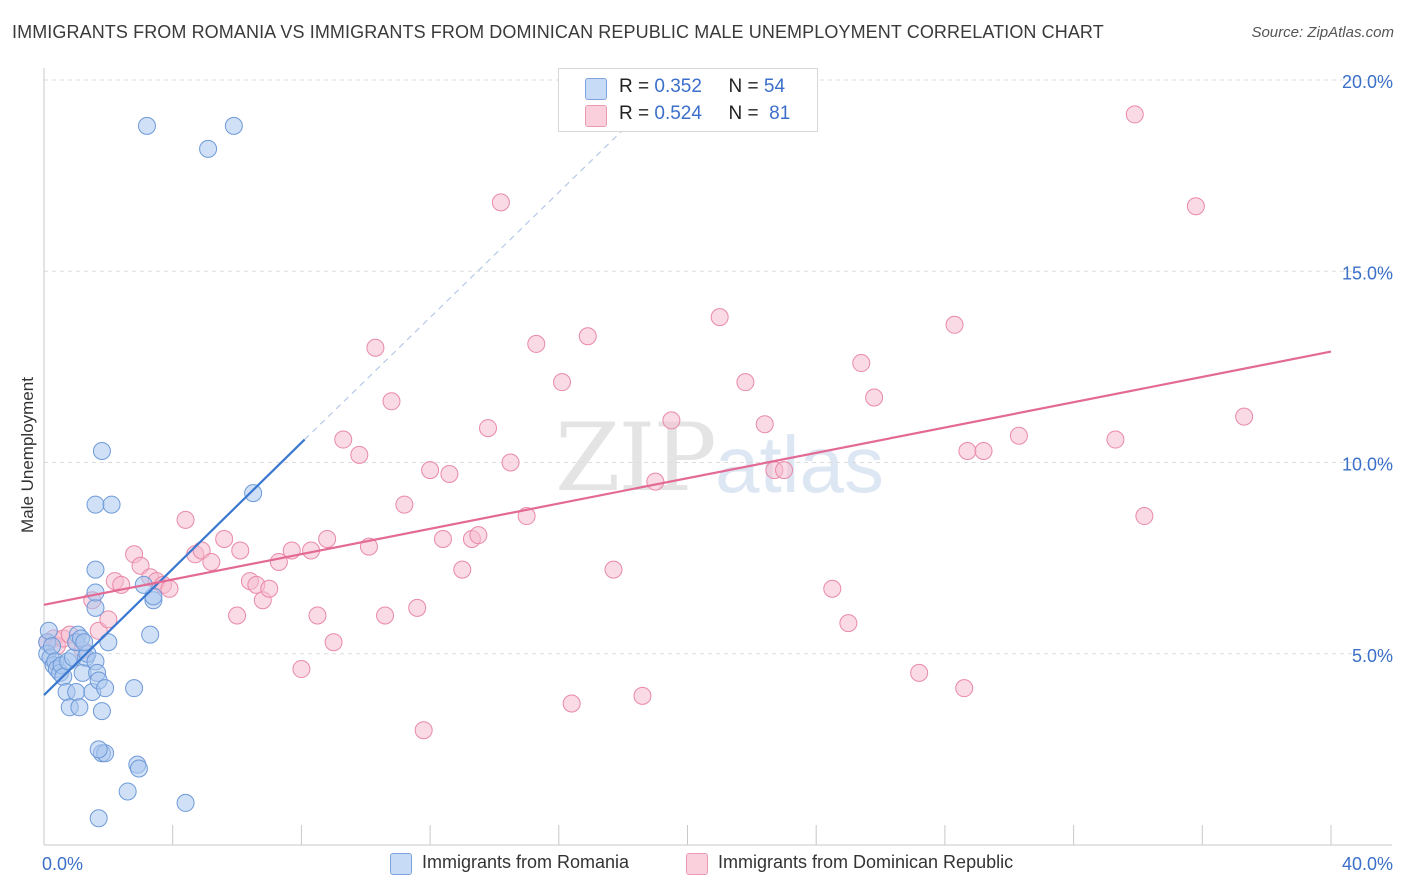  I want to click on legend-r-value-dominican: 0.524, so click(678, 113).